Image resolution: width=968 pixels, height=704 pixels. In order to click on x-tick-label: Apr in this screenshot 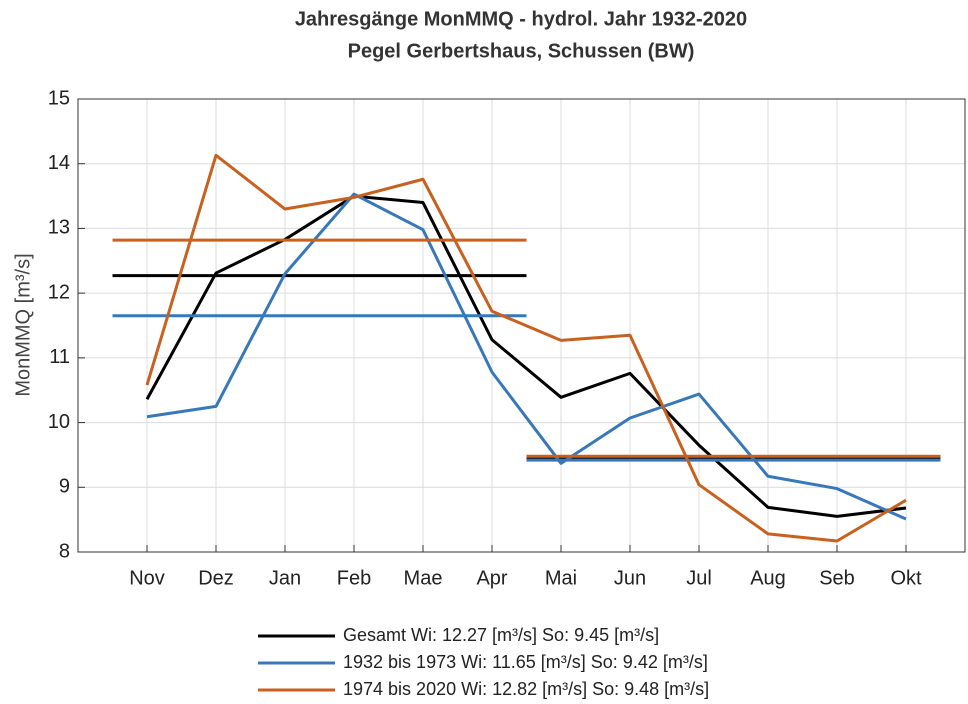, I will do `click(491, 578)`.